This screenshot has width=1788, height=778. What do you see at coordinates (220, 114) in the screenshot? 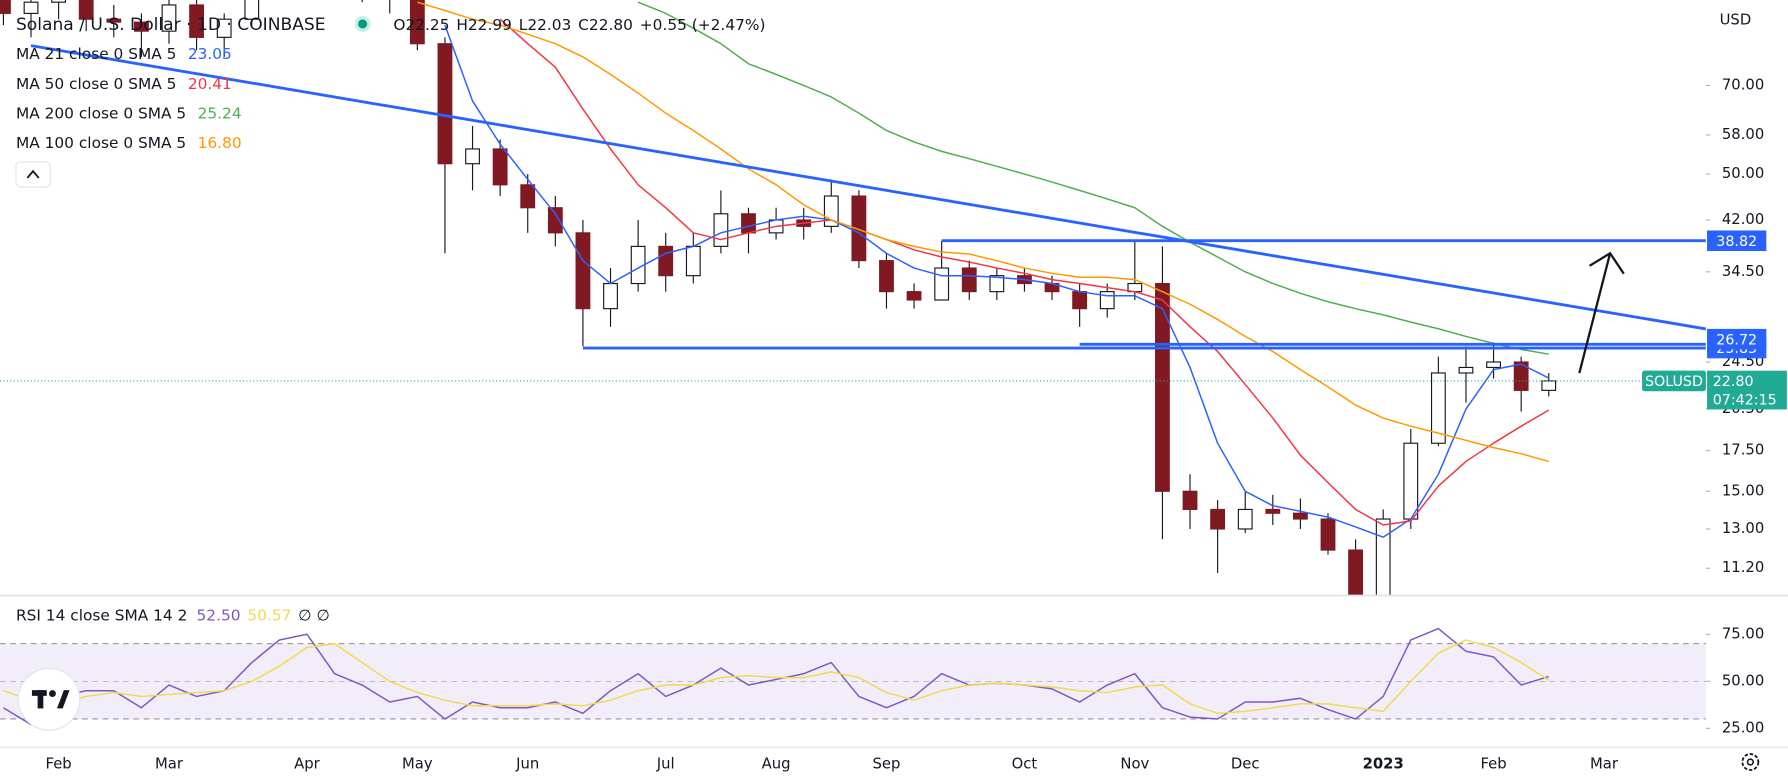
I see `legend-value: 25.24` at bounding box center [220, 114].